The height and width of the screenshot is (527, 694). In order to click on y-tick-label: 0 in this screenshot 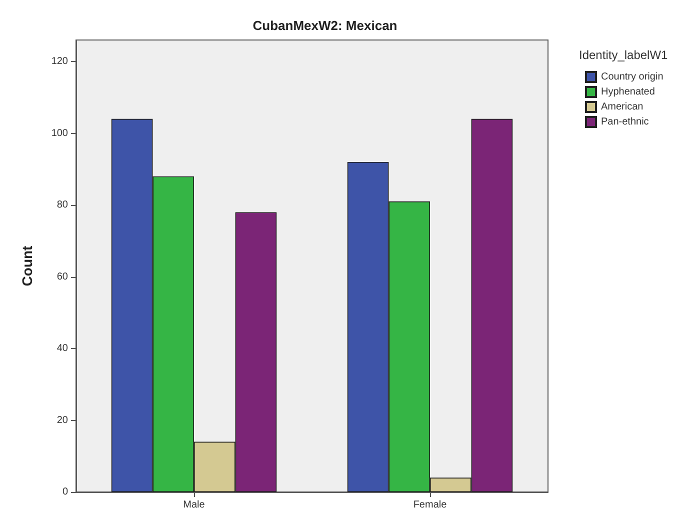, I will do `click(65, 492)`.